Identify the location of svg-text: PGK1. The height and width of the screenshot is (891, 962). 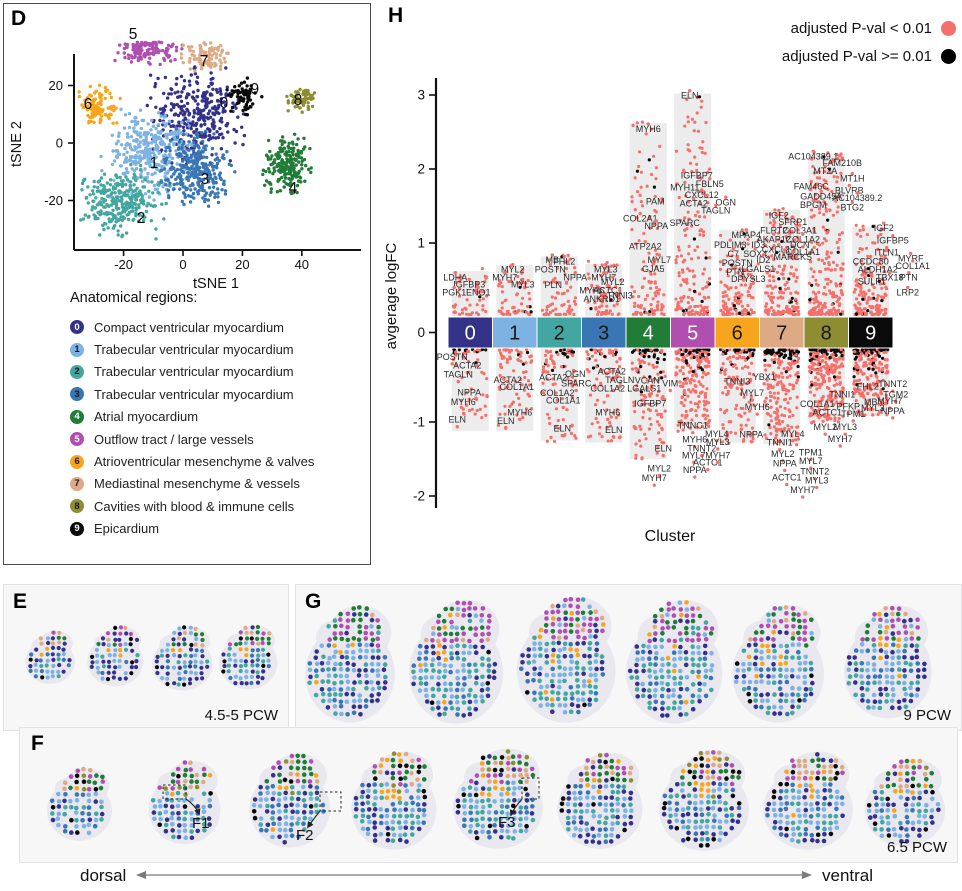
(454, 293).